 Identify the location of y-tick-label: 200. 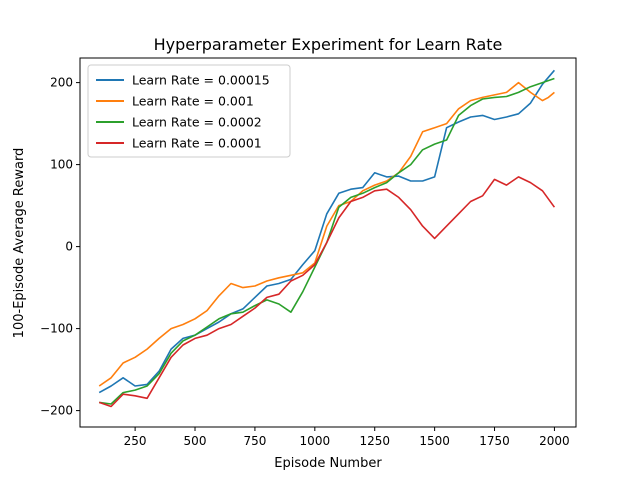
(61, 83).